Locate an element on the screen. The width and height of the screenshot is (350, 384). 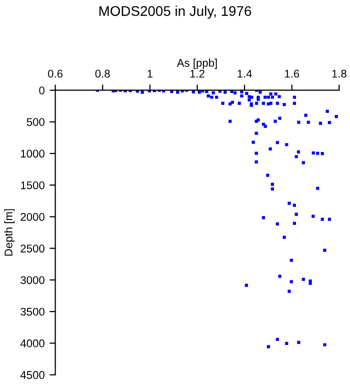
y-tick-label: 4000 is located at coordinates (32, 343).